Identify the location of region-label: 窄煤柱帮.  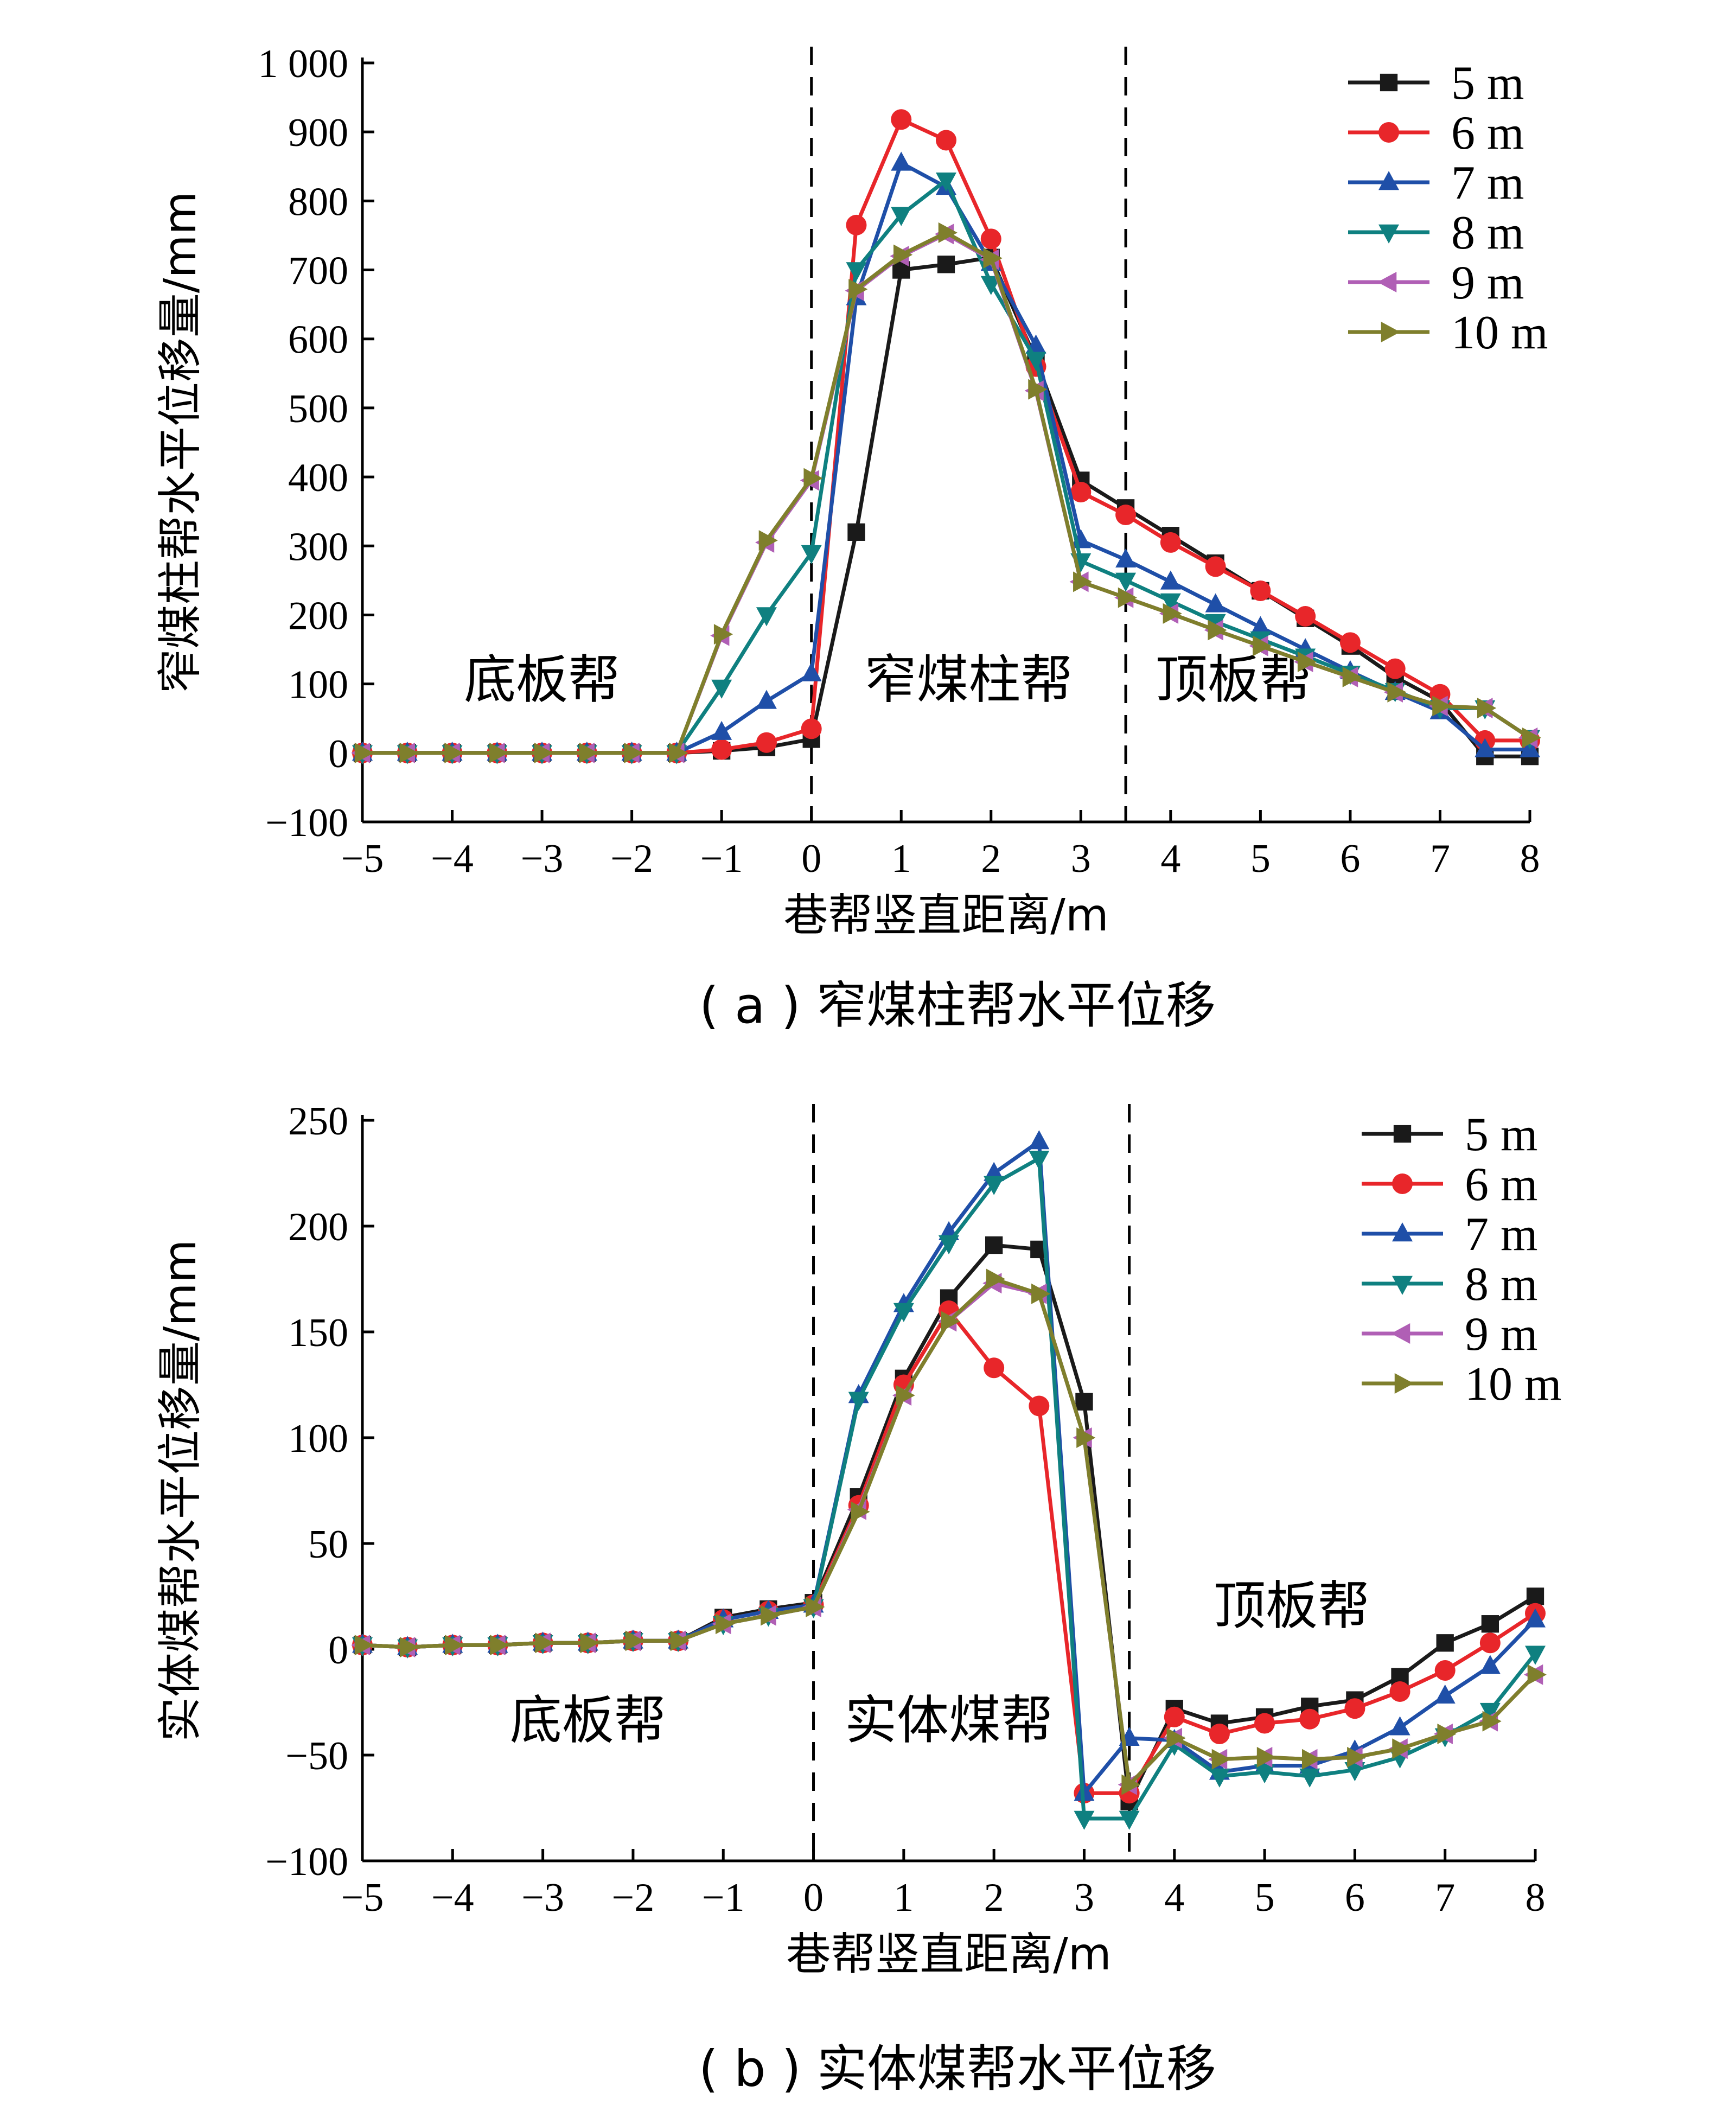
(968, 679).